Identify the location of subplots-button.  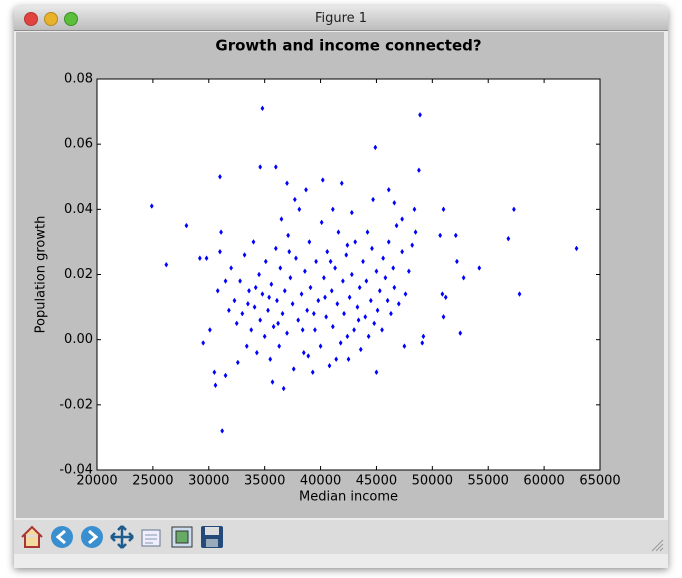
(182, 537).